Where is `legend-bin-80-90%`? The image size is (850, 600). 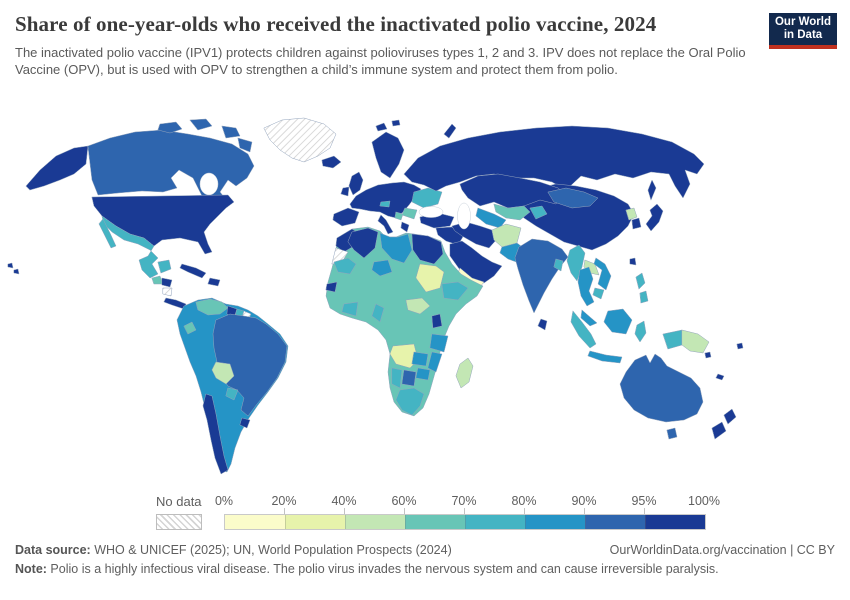 legend-bin-80-90% is located at coordinates (555, 522).